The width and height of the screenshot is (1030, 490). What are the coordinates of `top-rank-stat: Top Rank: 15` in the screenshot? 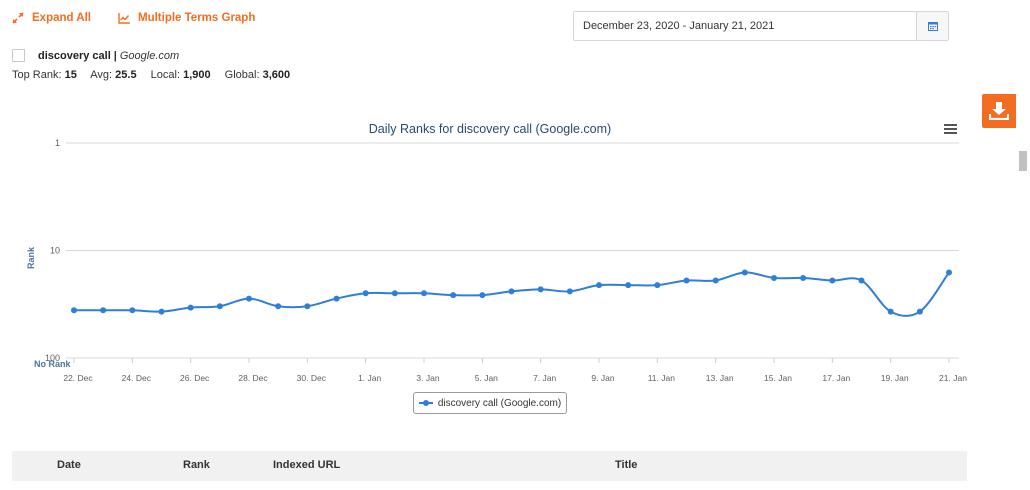 It's located at (44, 75).